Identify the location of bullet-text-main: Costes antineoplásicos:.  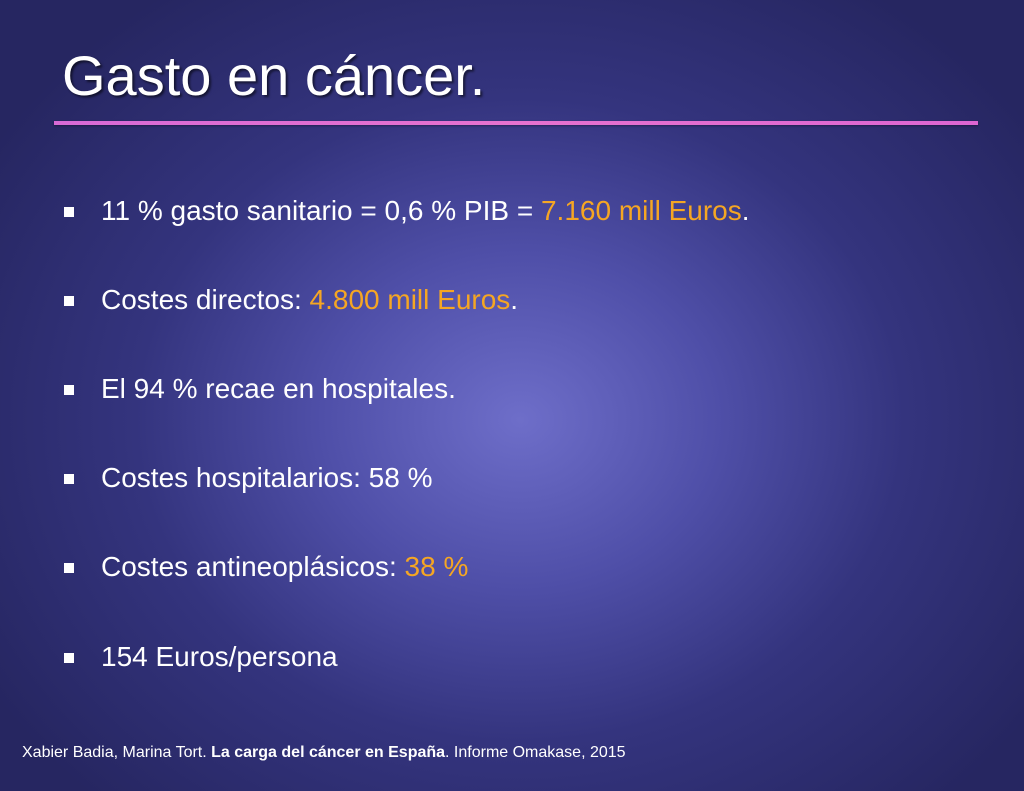
(253, 566).